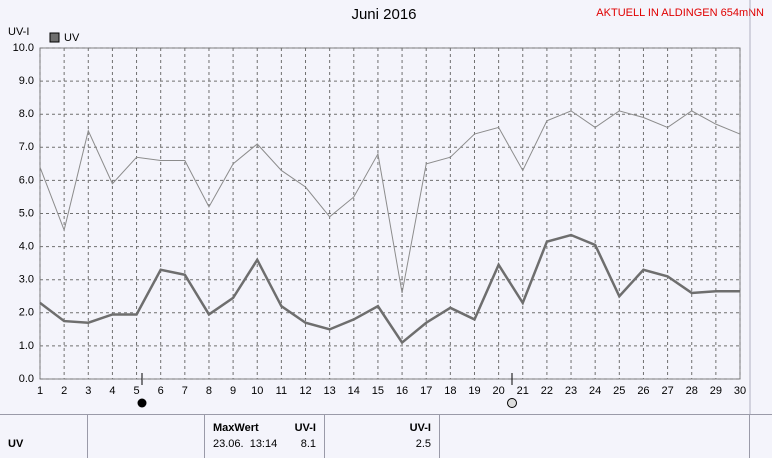  Describe the element at coordinates (26, 247) in the screenshot. I see `y-tick-label: 4.0` at that location.